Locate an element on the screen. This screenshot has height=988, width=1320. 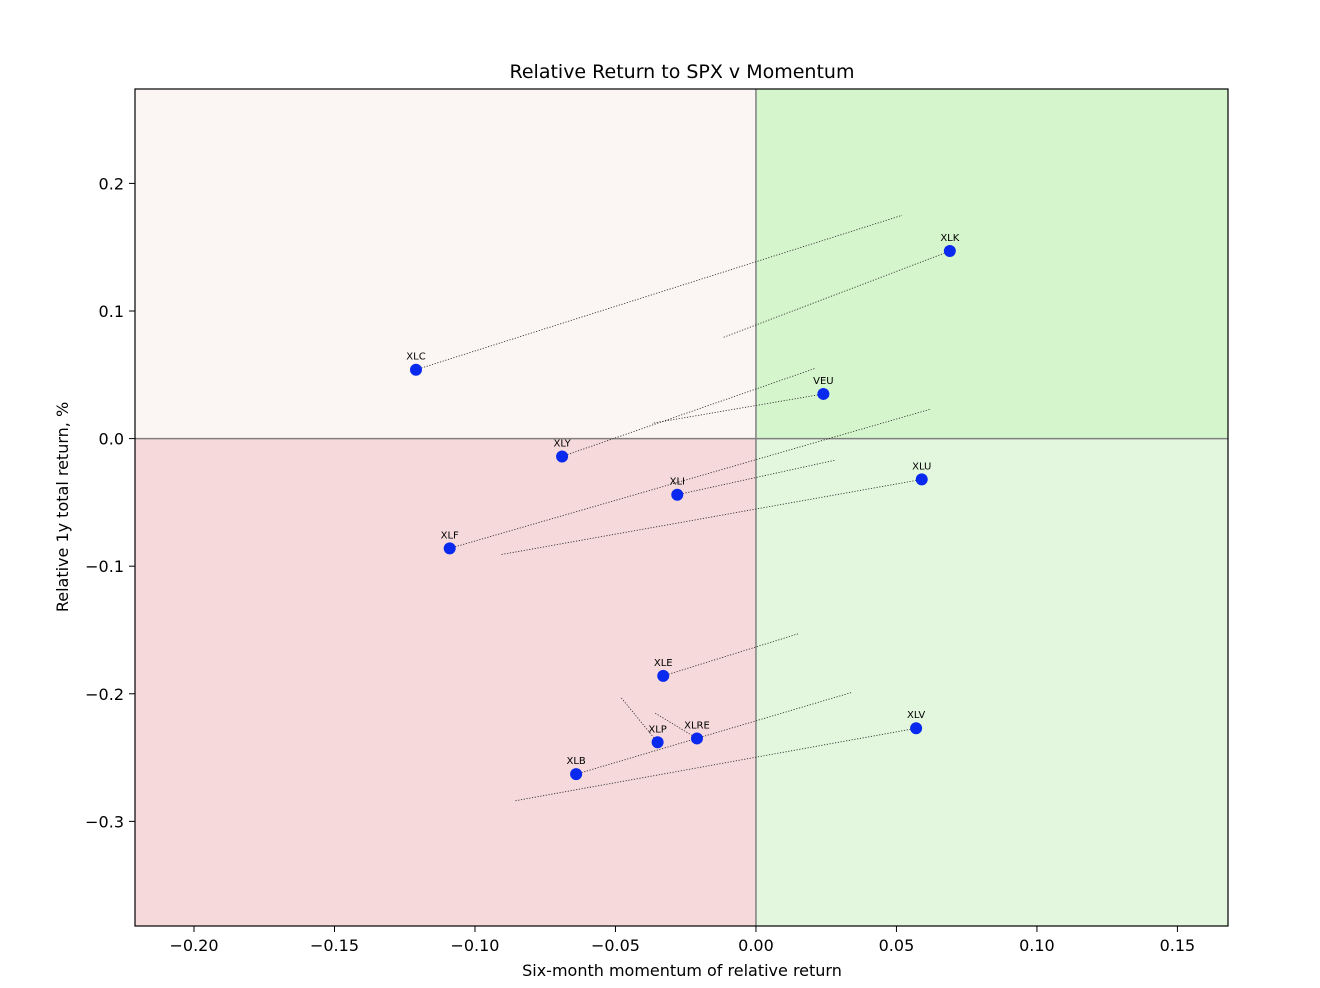
x-tick-label: −0.15 is located at coordinates (334, 945).